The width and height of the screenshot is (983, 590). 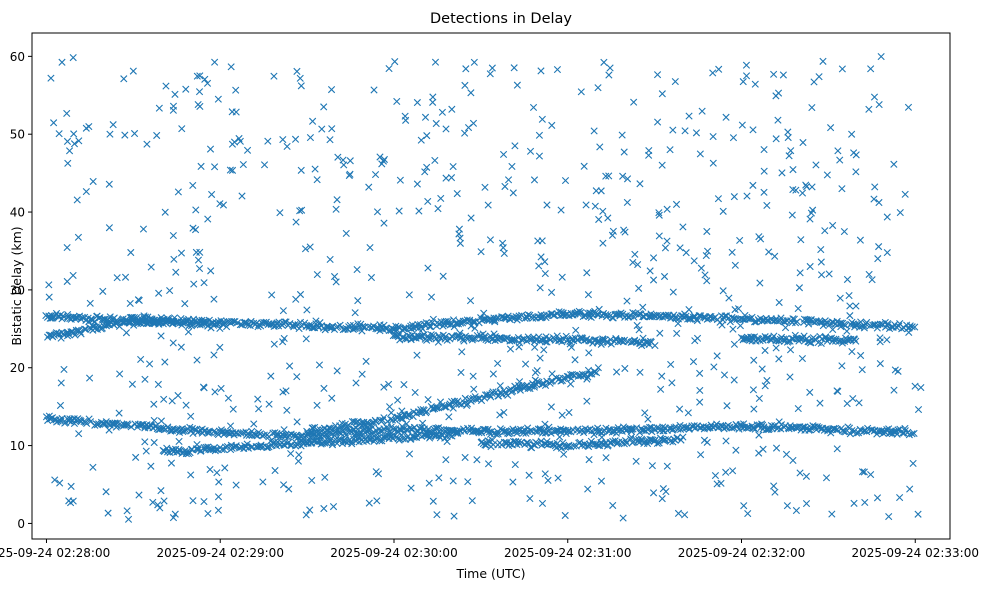 What do you see at coordinates (490, 573) in the screenshot?
I see `x-axis-label: Time (UTC)` at bounding box center [490, 573].